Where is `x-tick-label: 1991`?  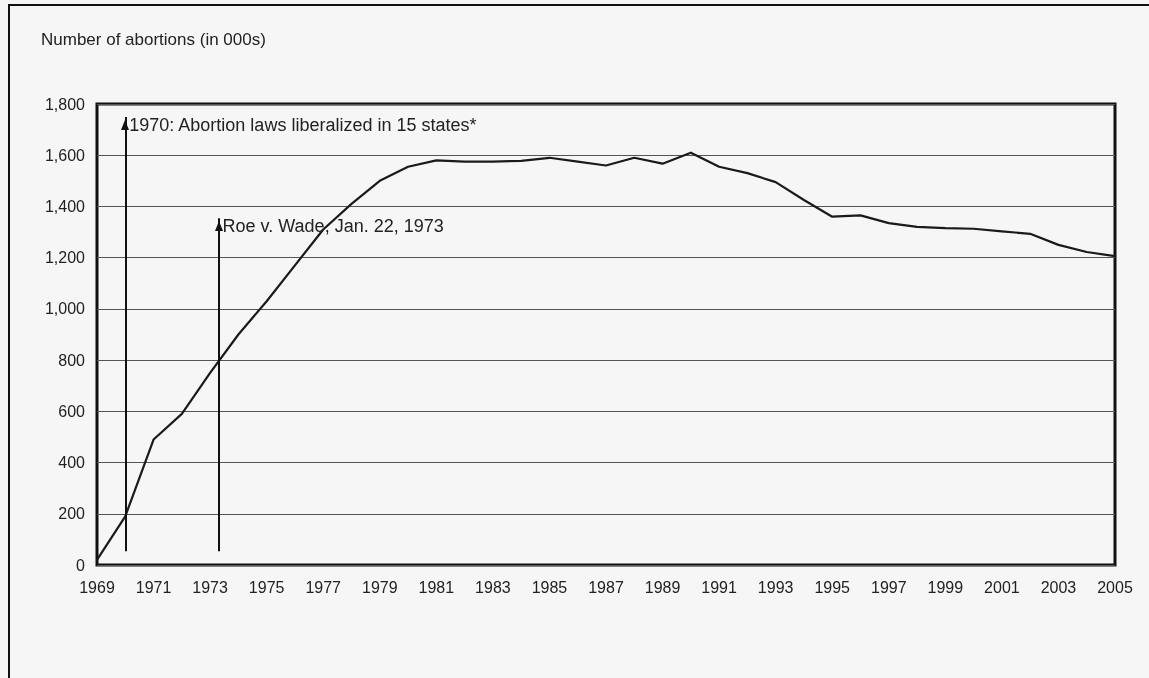
x-tick-label: 1991 is located at coordinates (719, 587).